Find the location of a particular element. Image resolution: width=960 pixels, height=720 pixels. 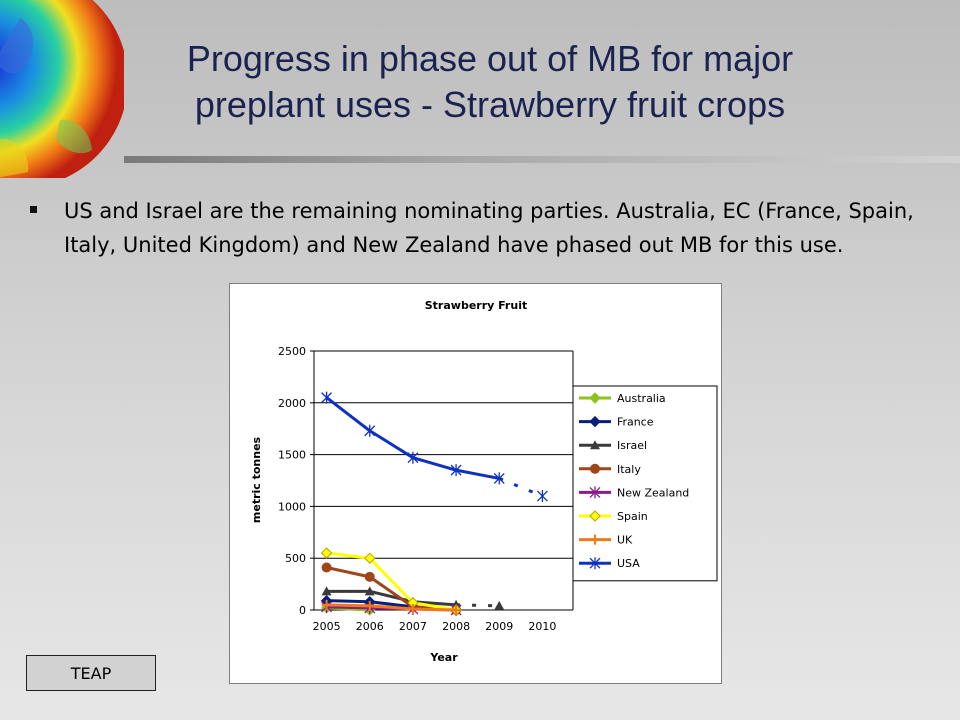

legend-france-label: France is located at coordinates (635, 422).